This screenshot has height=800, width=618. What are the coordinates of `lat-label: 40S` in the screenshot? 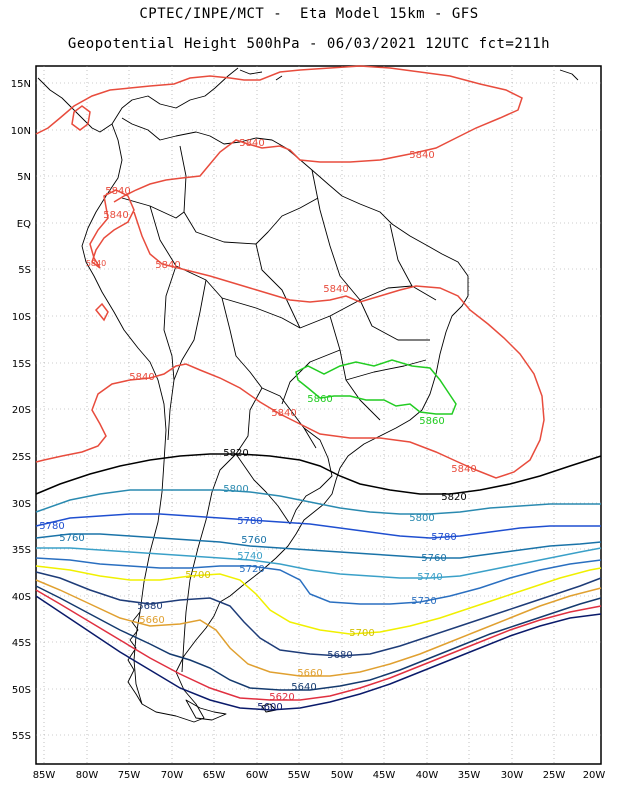 It's located at (21, 597).